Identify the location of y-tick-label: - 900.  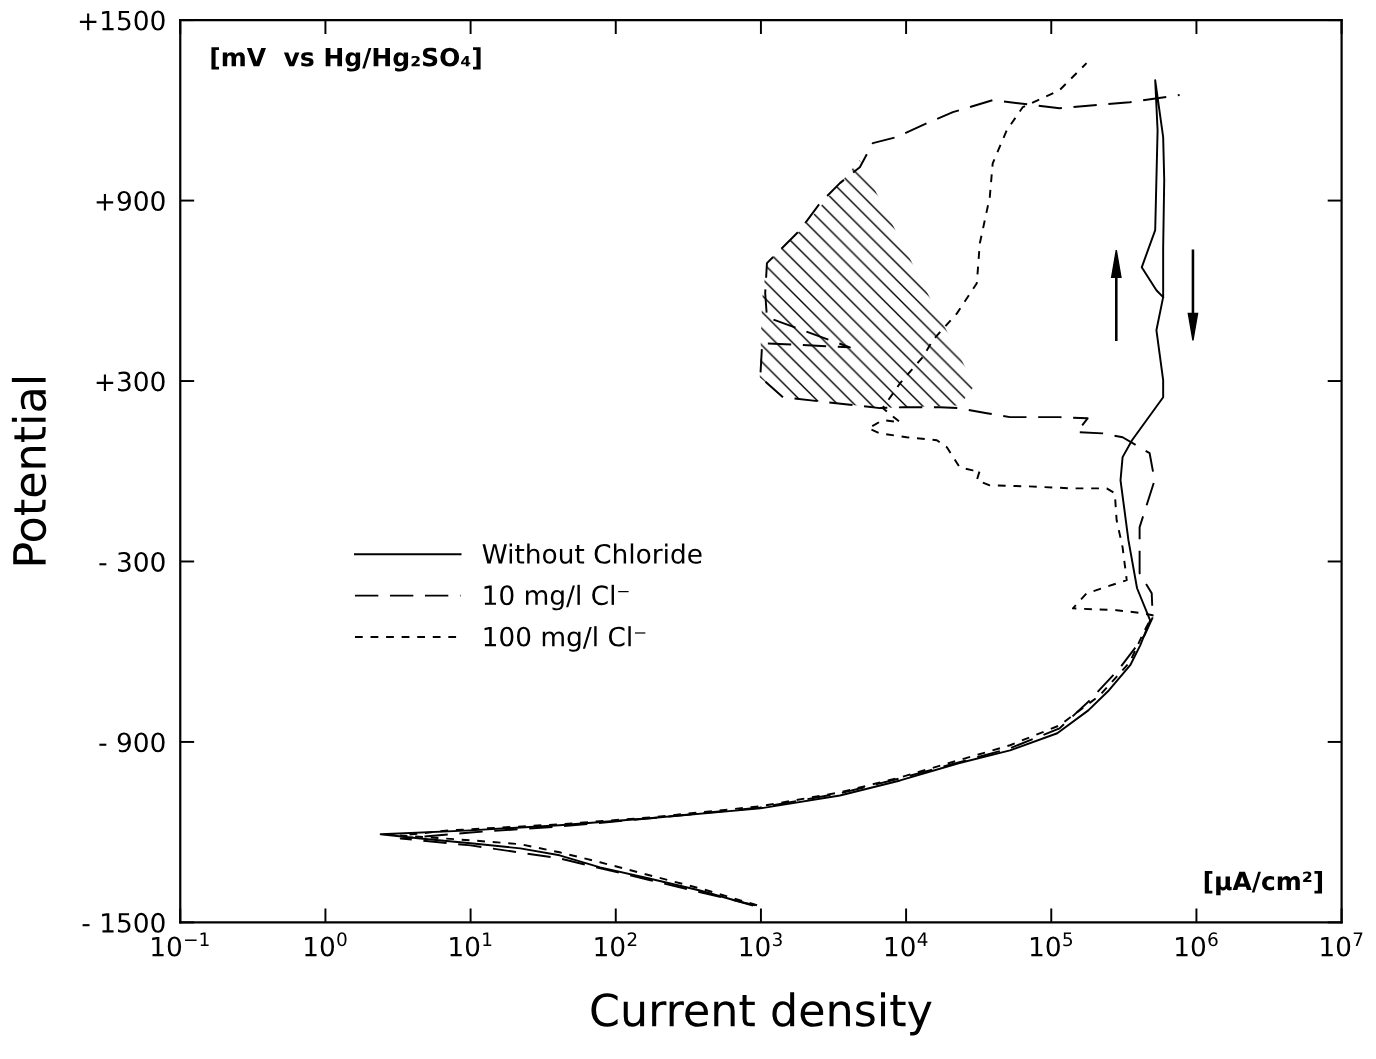
(132, 742).